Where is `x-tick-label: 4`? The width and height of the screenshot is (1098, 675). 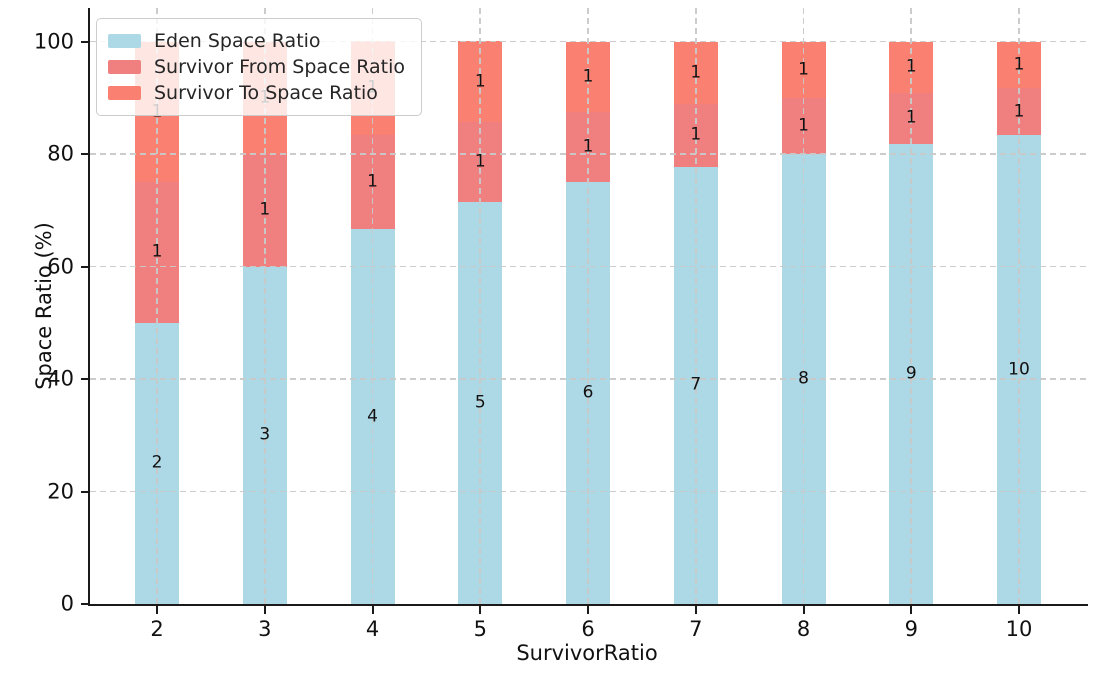
x-tick-label: 4 is located at coordinates (372, 629).